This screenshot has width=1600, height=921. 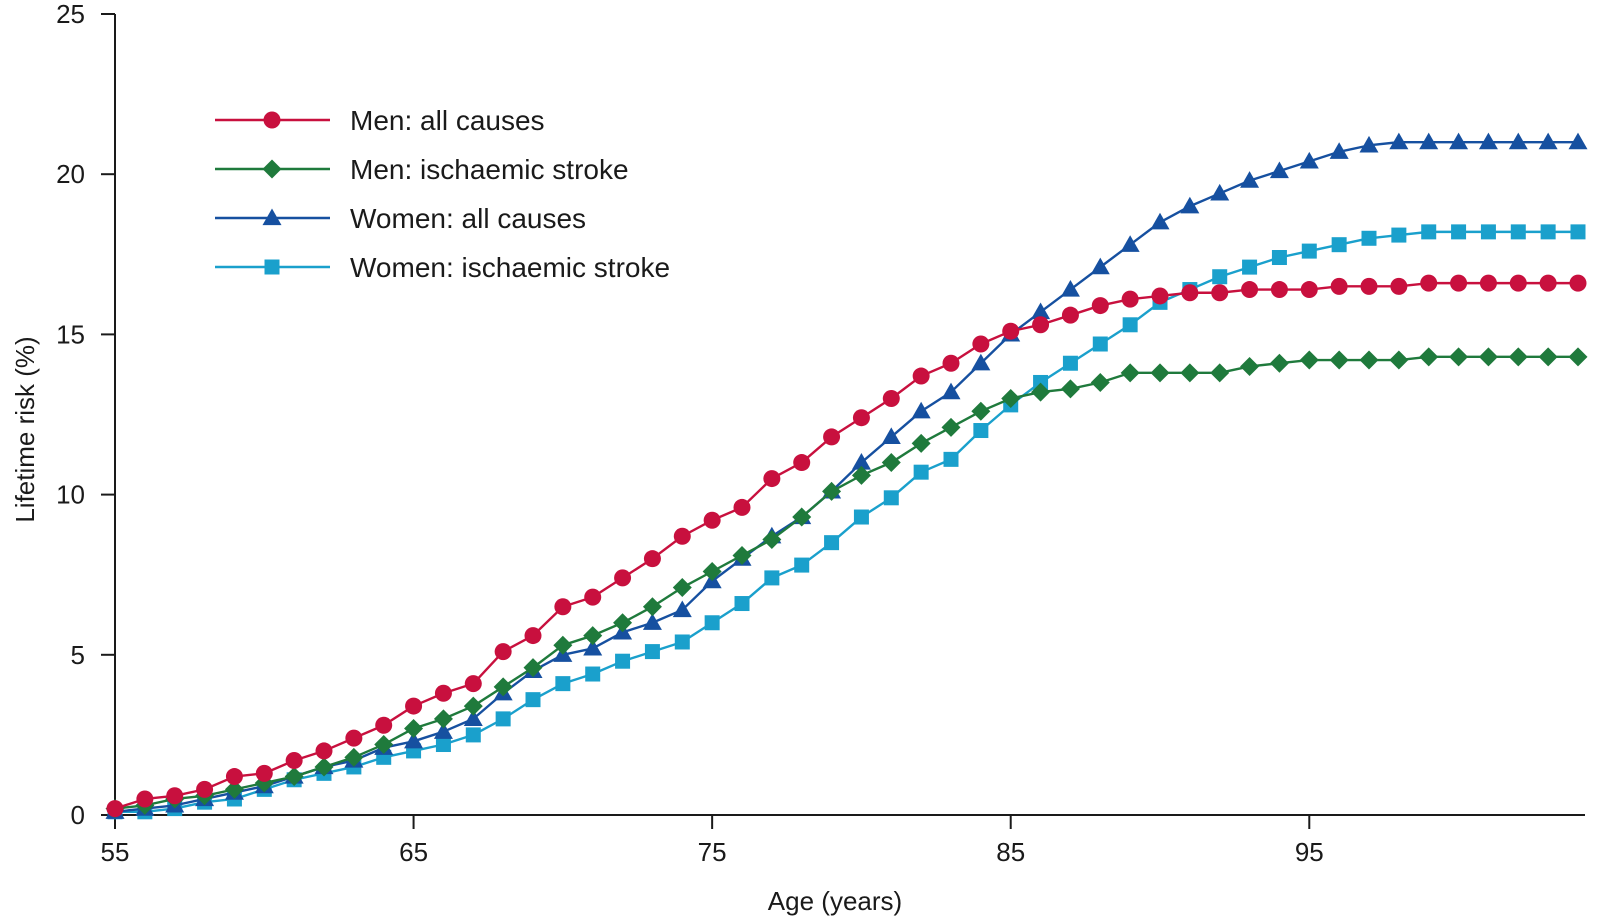 I want to click on legend-item: Men: ischaemic stroke, so click(x=422, y=169).